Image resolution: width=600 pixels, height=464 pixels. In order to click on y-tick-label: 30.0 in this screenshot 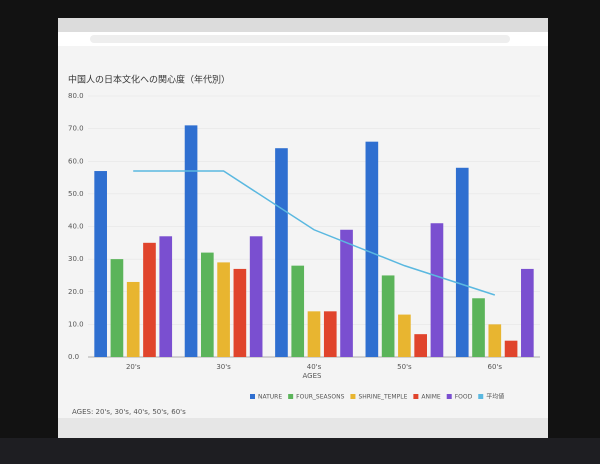, I will do `click(76, 259)`.